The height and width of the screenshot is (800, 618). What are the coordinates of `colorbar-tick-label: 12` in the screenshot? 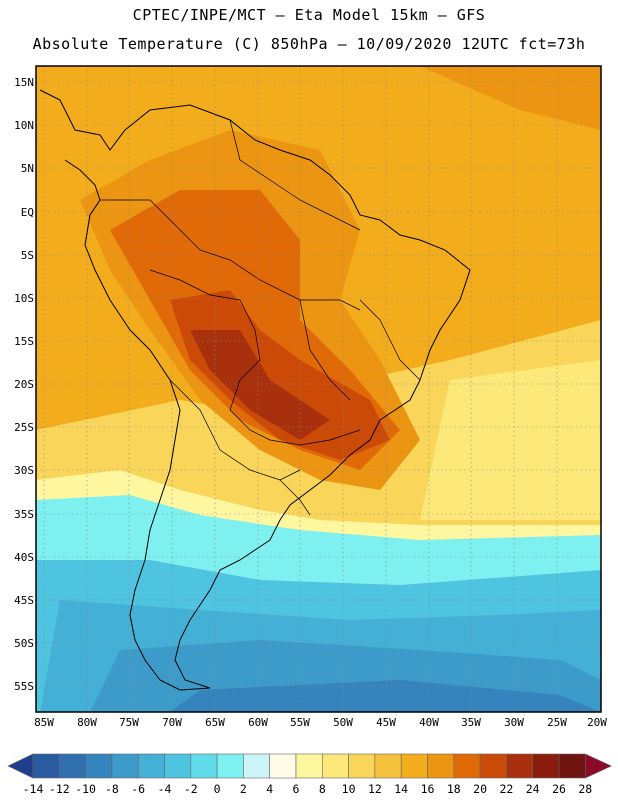 It's located at (374, 789).